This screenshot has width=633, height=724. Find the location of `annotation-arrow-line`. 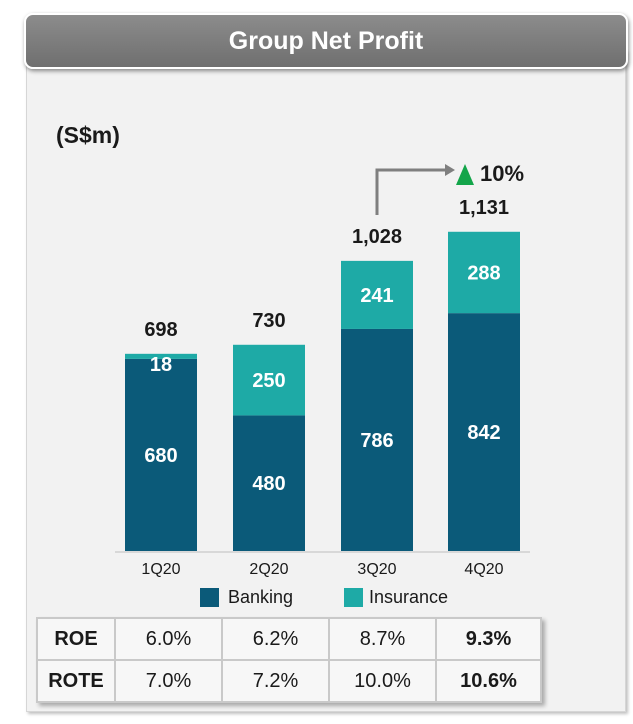

annotation-arrow-line is located at coordinates (411, 191).